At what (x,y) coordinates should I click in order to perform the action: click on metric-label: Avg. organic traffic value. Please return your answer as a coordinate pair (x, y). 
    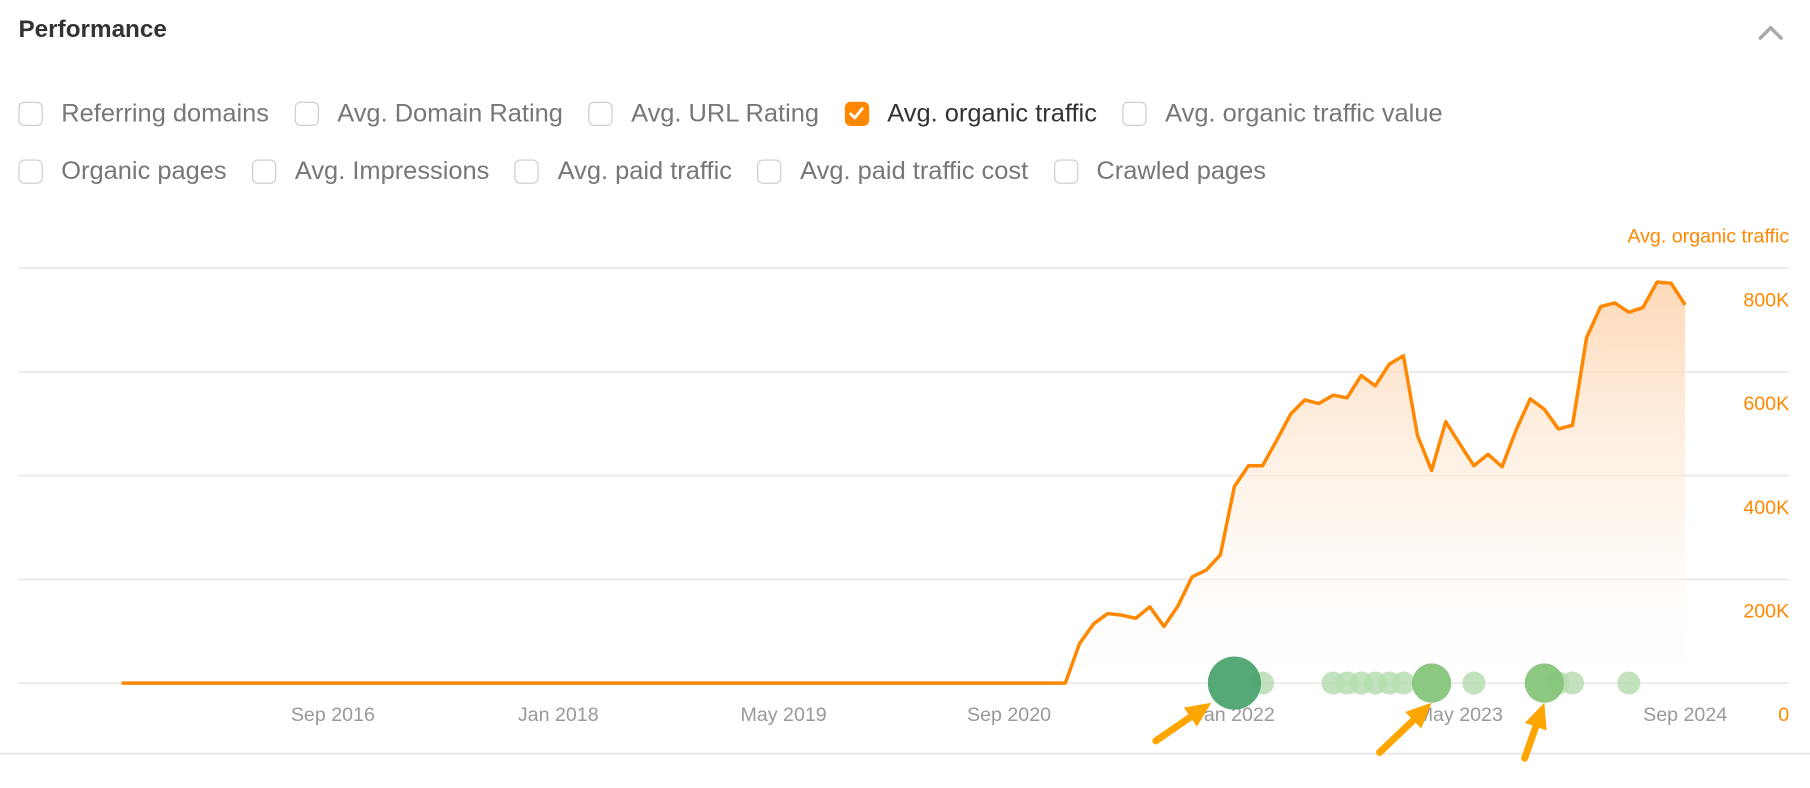
    Looking at the image, I should click on (1304, 113).